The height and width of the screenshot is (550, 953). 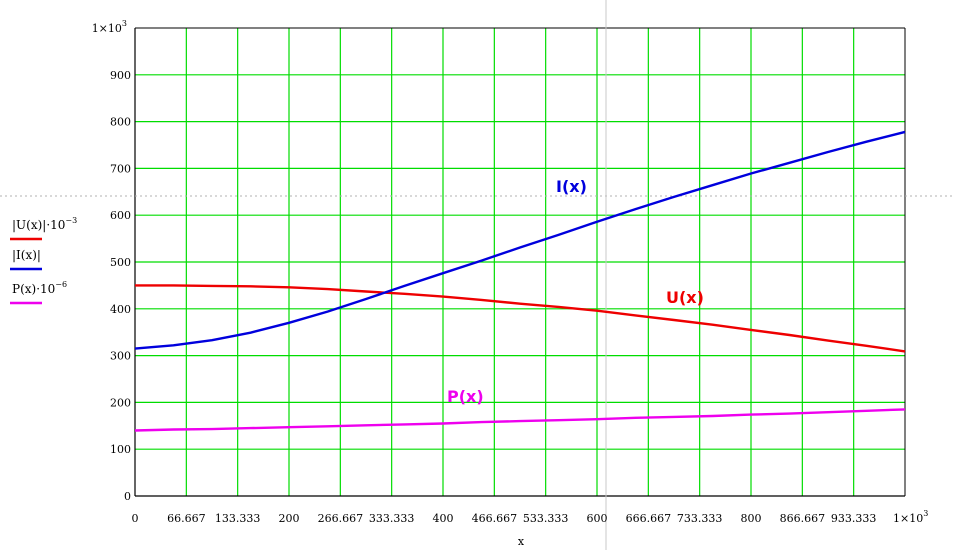 I want to click on y-tick-label: 800, so click(x=120, y=122).